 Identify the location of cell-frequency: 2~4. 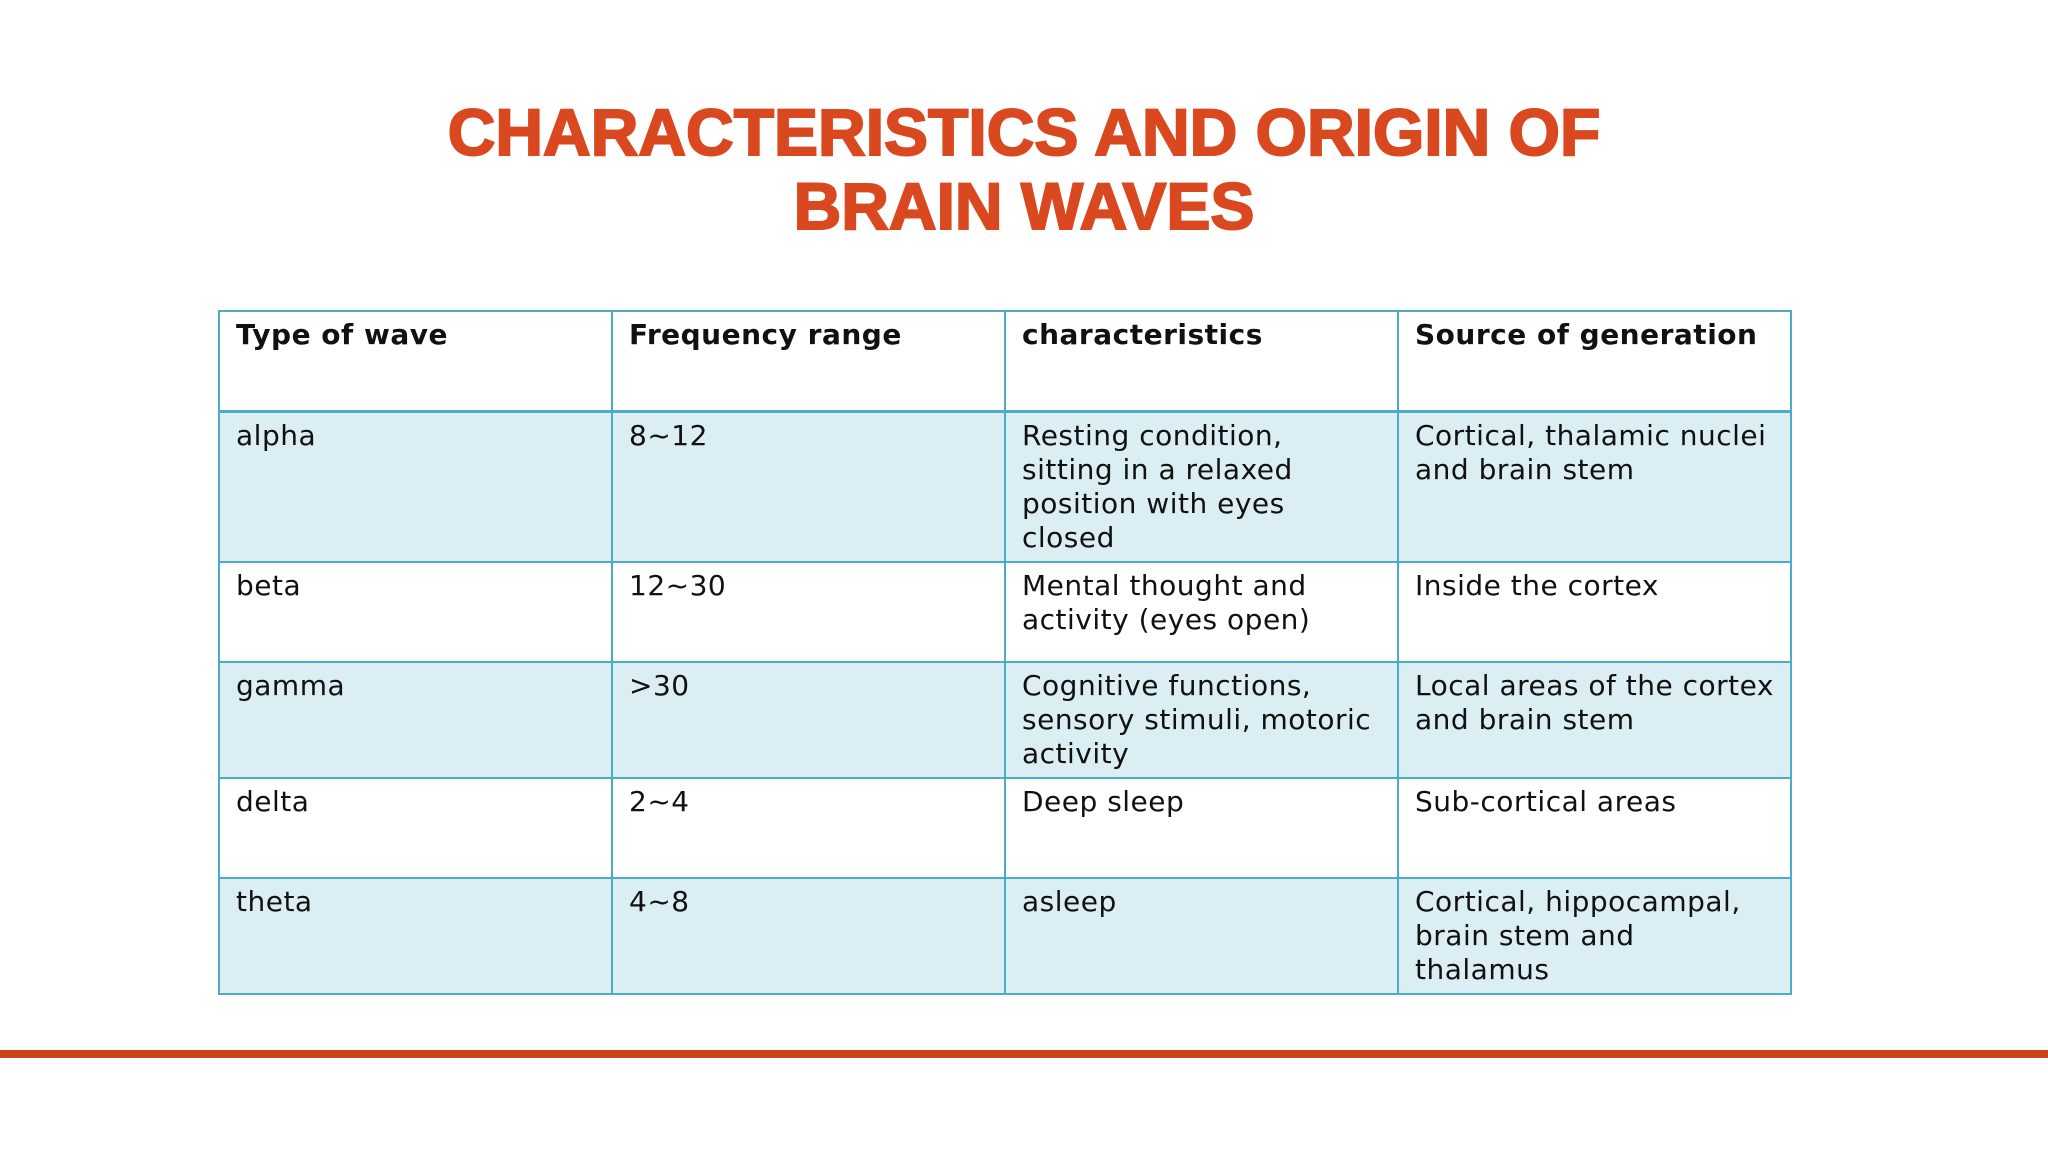
(808, 828).